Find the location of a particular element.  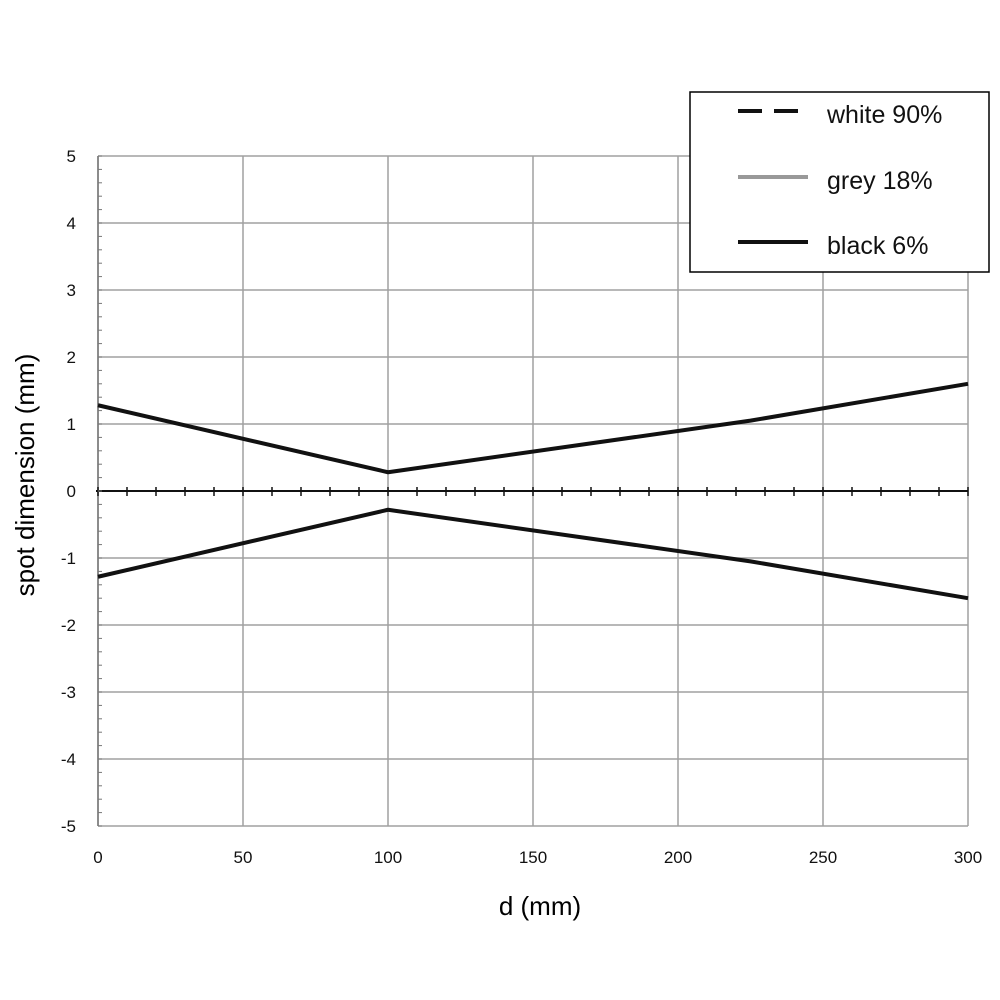

x-tick-label: 250 is located at coordinates (823, 857).